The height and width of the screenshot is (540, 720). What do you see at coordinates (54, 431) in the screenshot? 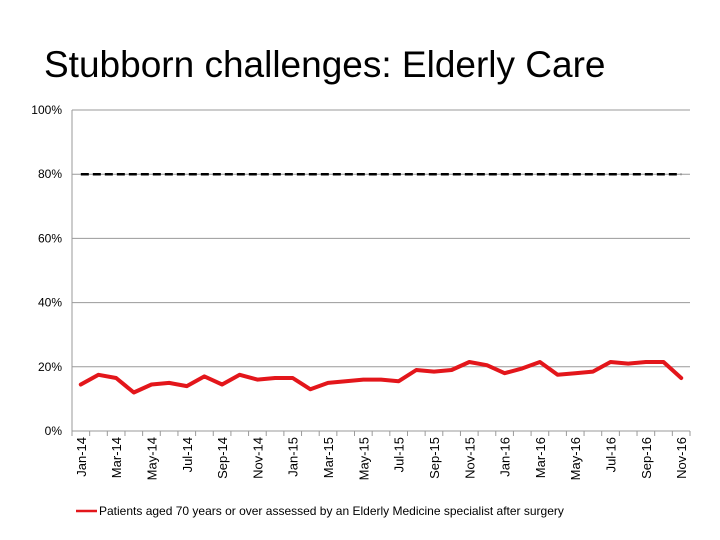
I see `y-tick-label: 0%` at bounding box center [54, 431].